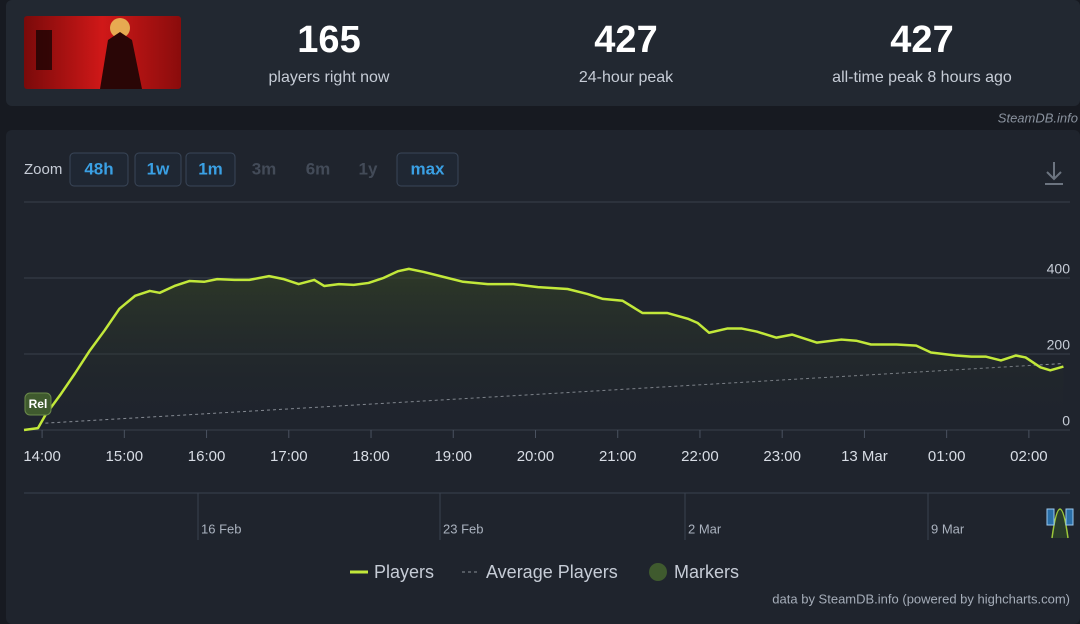 The image size is (1080, 624). I want to click on stat-label: players right now, so click(329, 77).